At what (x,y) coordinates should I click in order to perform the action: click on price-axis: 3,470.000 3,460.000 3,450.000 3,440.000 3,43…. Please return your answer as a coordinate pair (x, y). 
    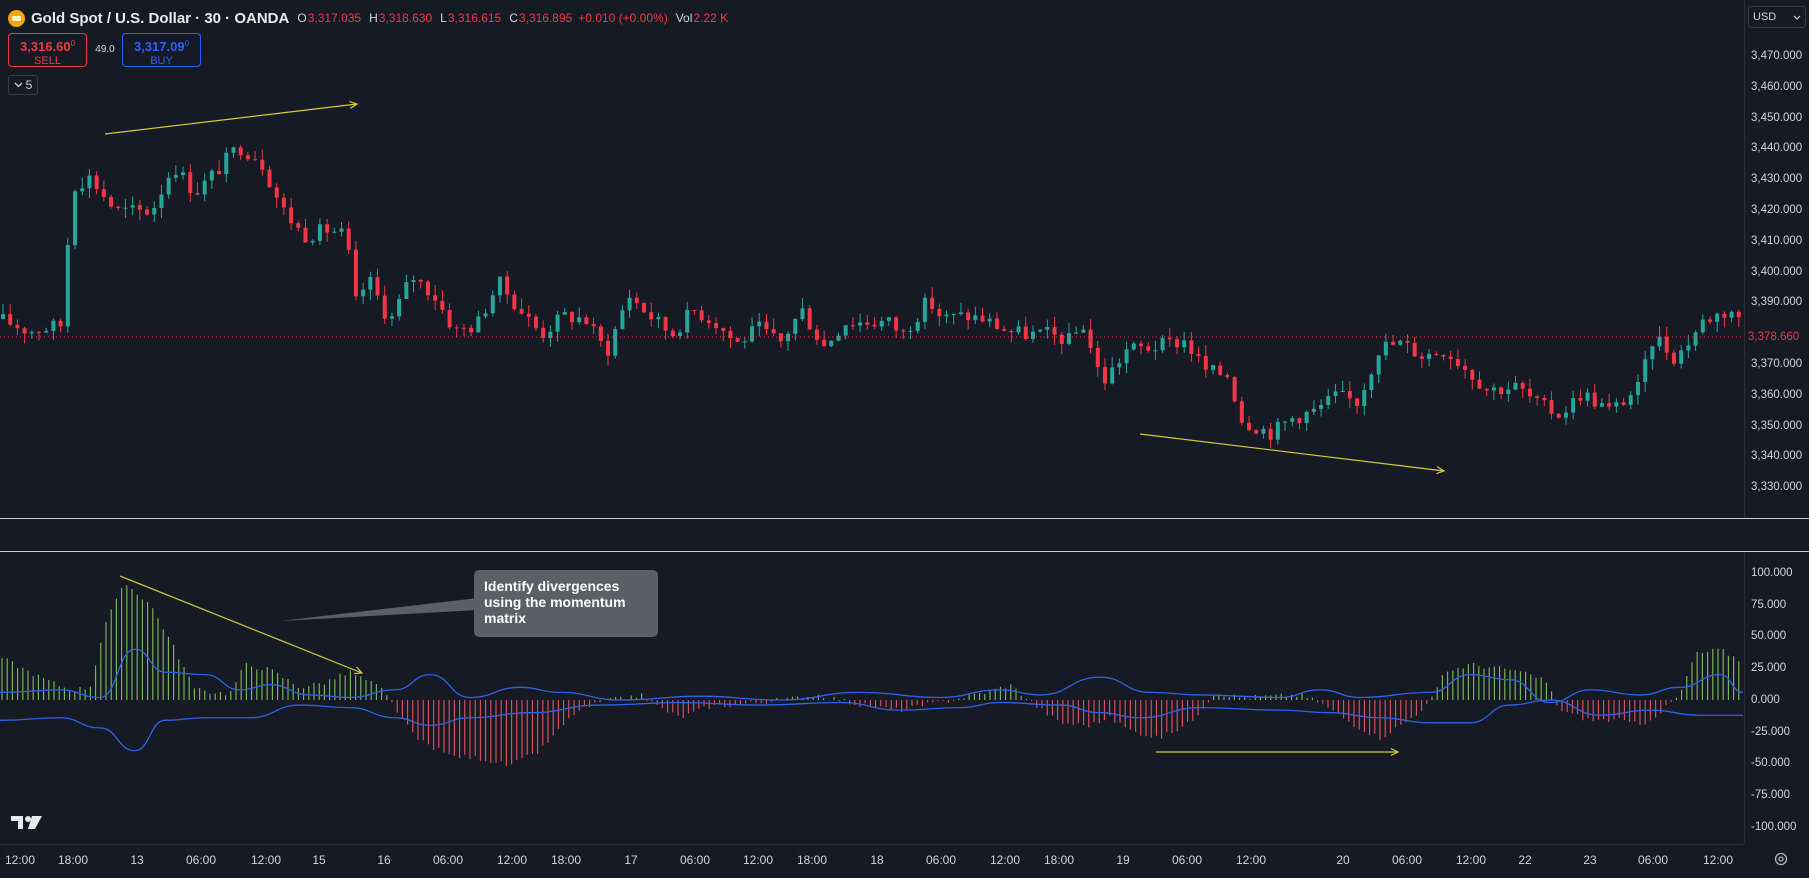
    Looking at the image, I should click on (1776, 259).